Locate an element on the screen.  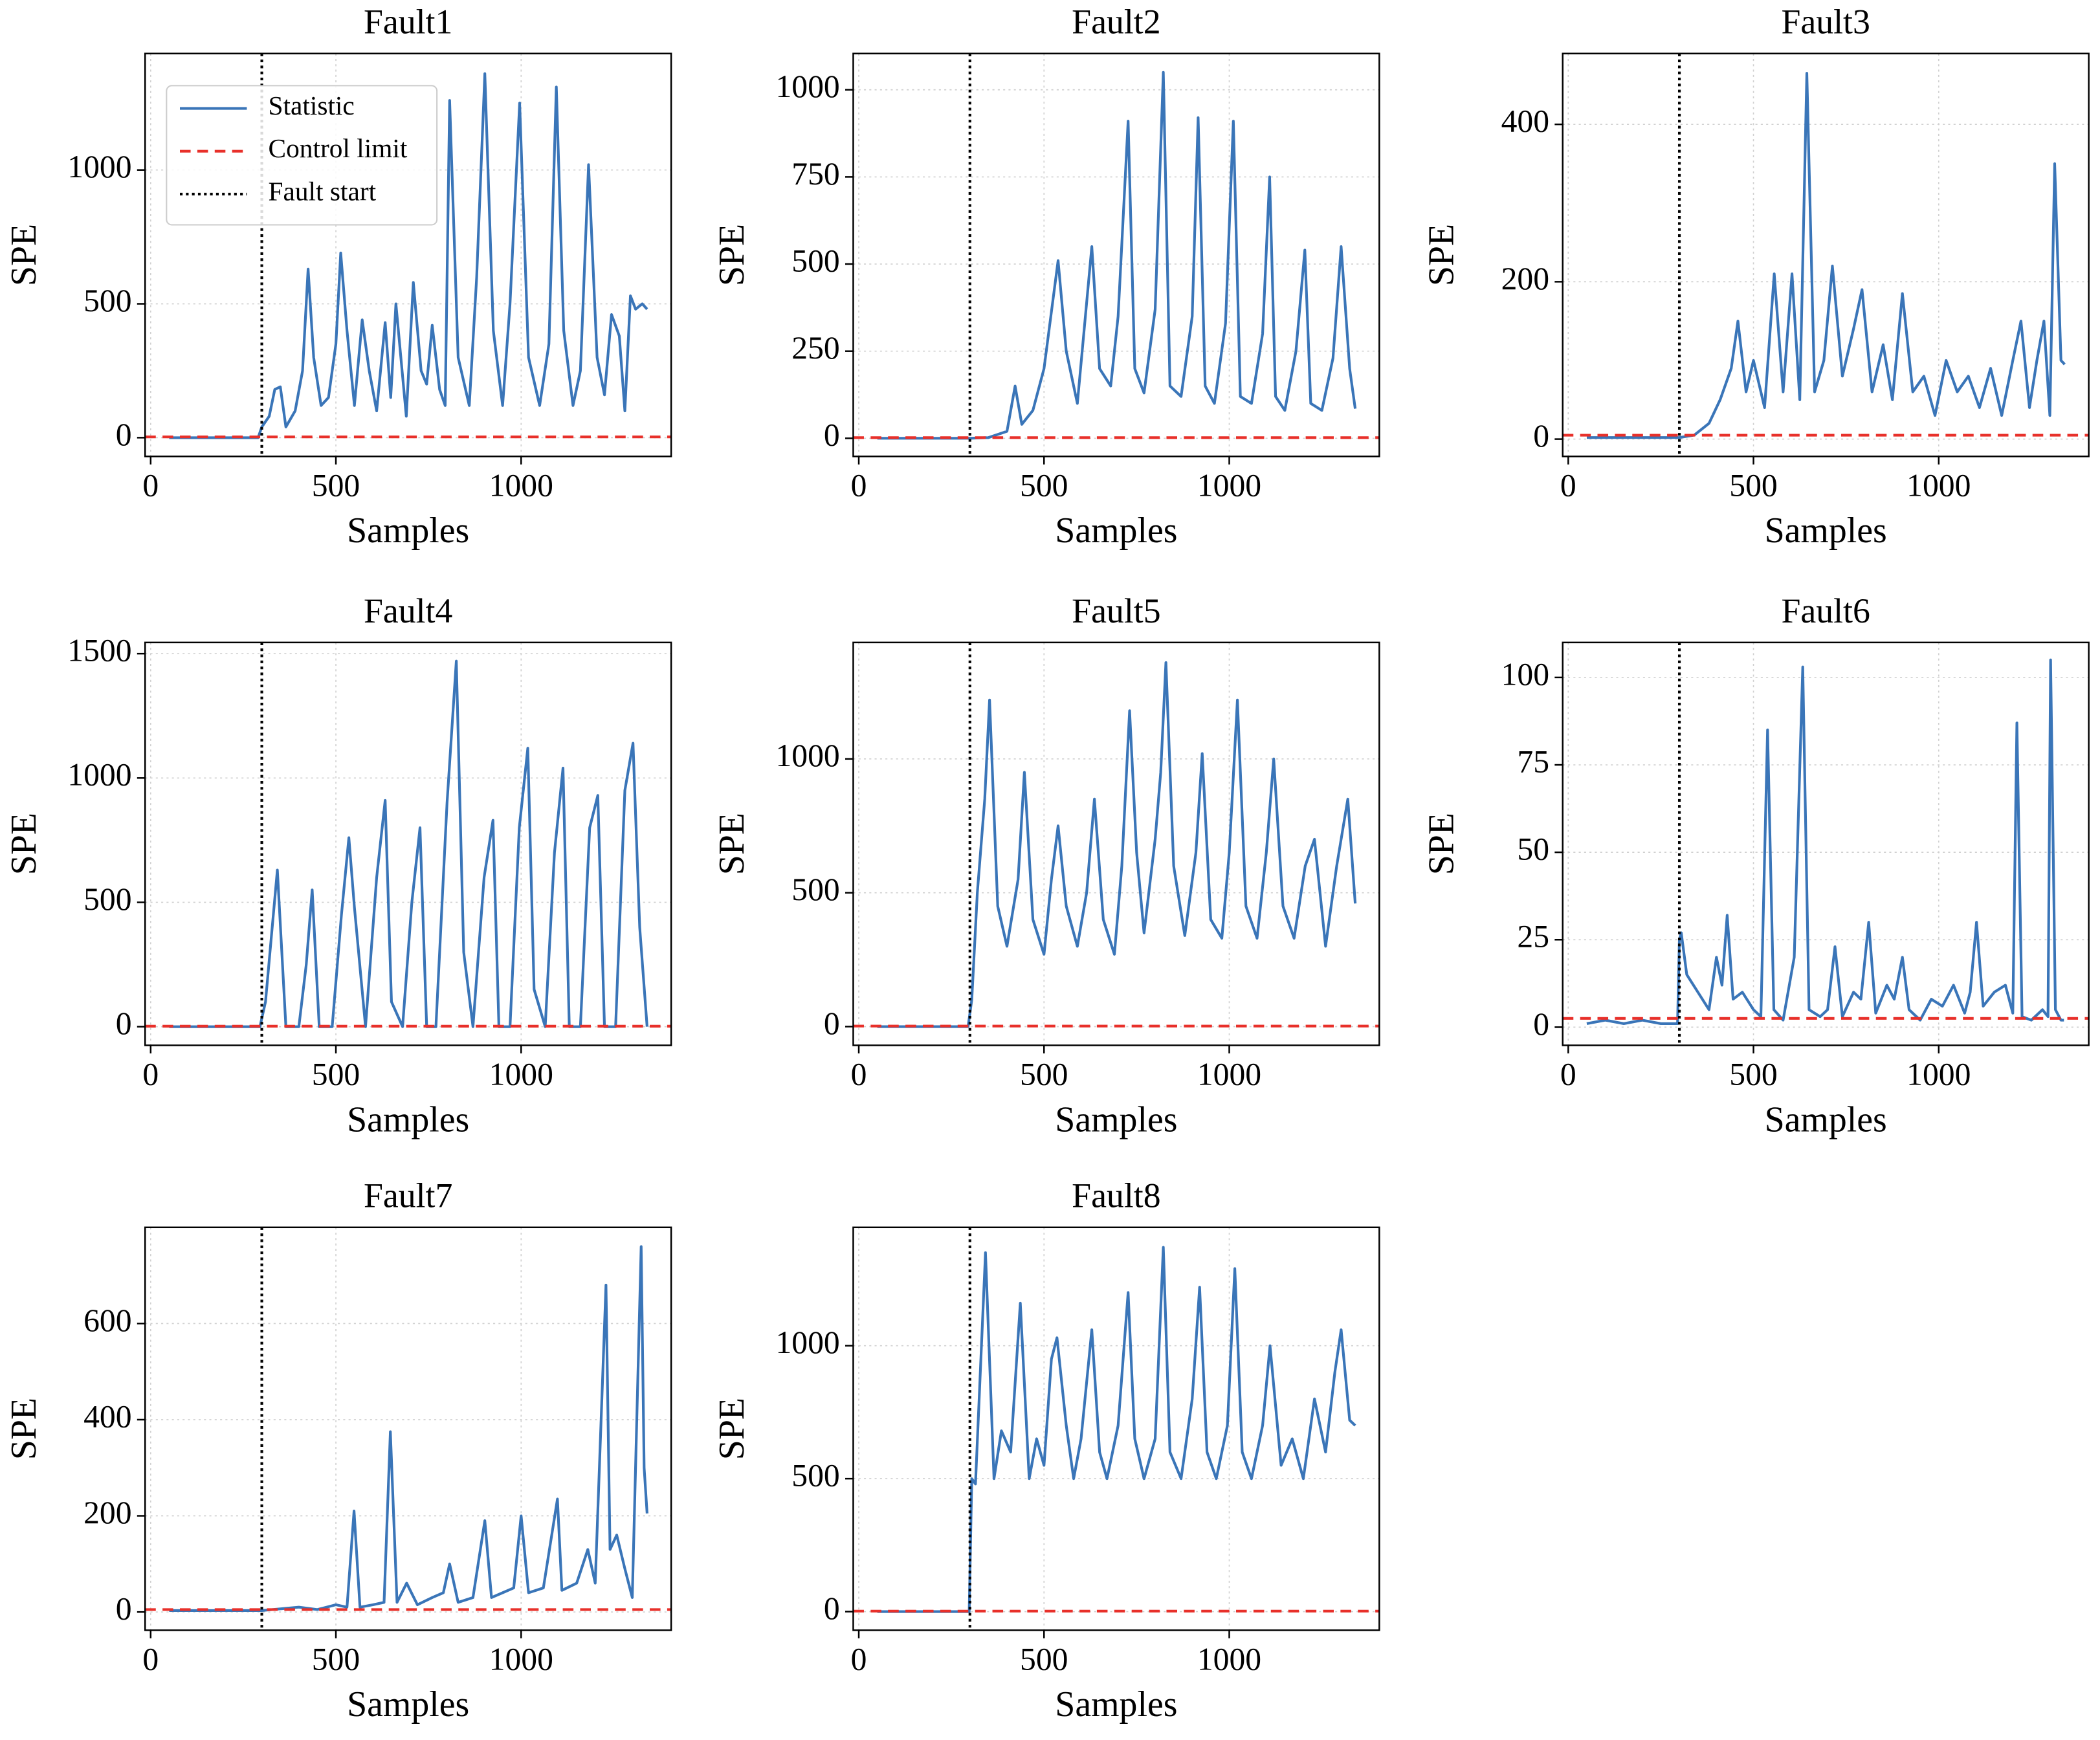
subplot: 0 500 1000 0 25 50 75 100 Fault6 Samples SPE is located at coordinates (1756, 865).